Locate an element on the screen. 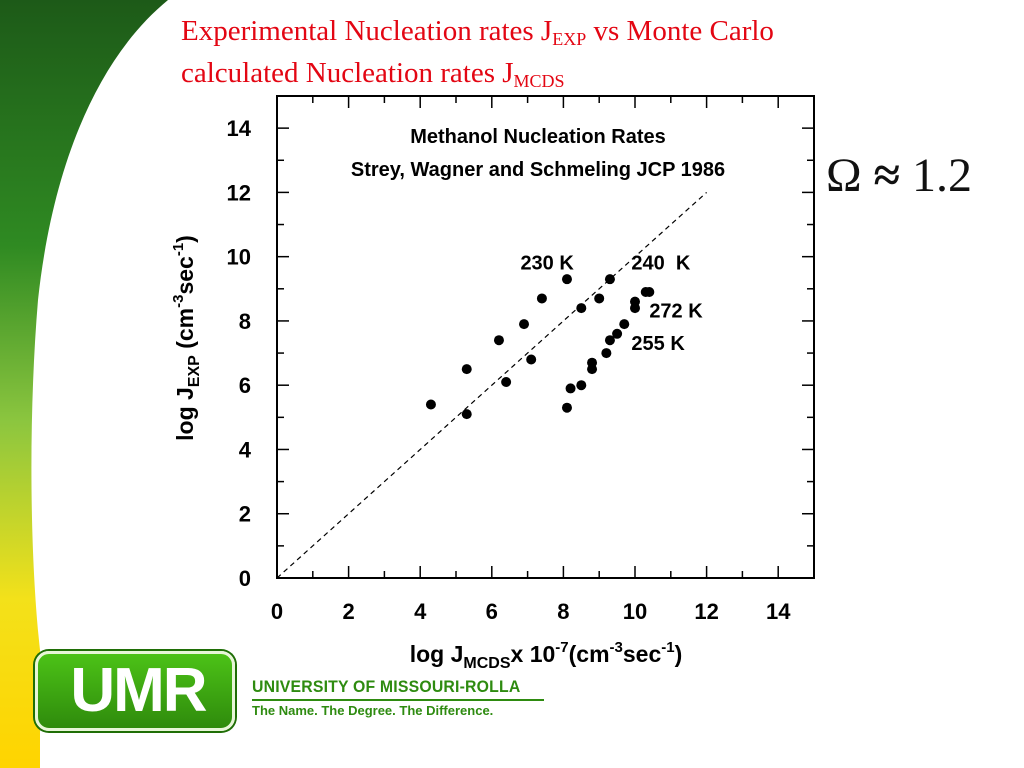 The height and width of the screenshot is (768, 1024). y-tick-label: 0 is located at coordinates (245, 578).